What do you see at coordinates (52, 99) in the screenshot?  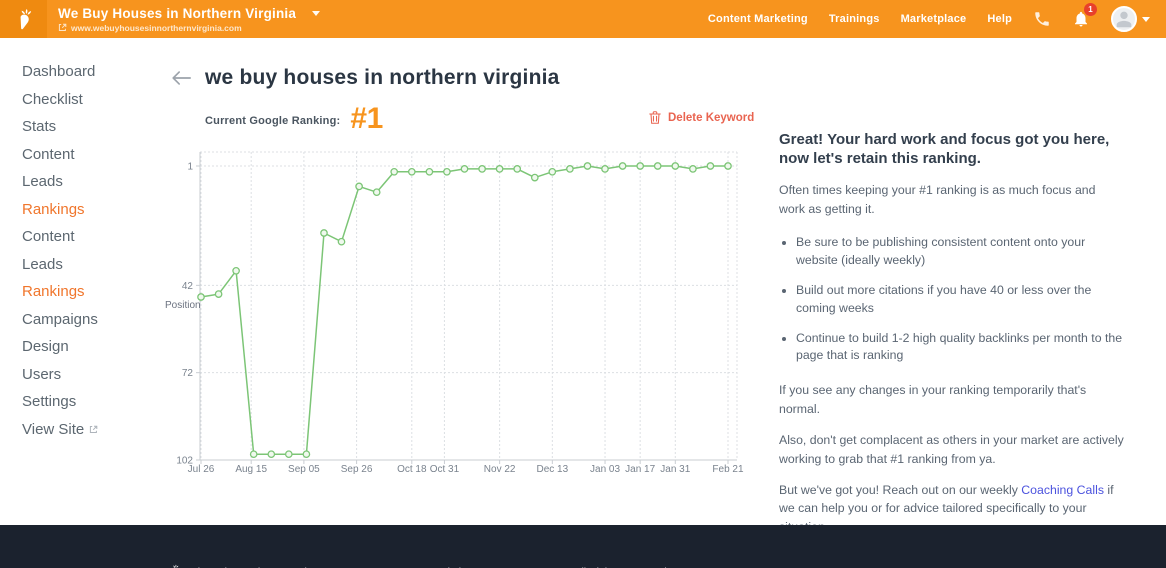 I see `sidebar-item-checklist: Checklist` at bounding box center [52, 99].